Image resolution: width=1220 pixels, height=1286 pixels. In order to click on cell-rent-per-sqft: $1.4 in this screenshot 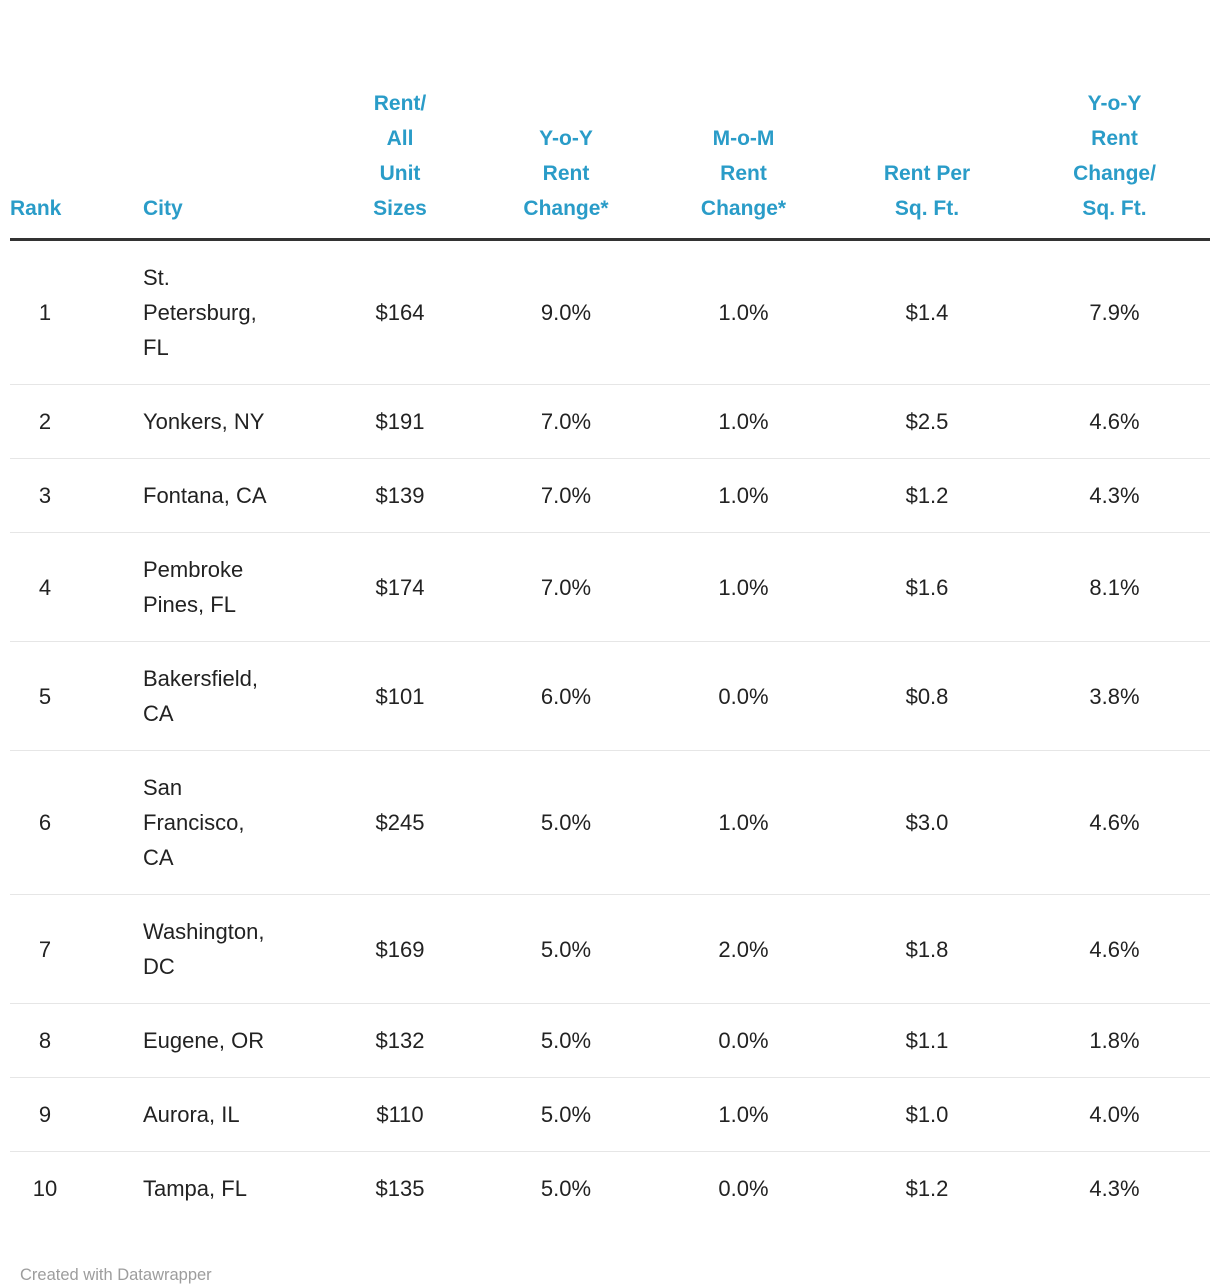, I will do `click(927, 312)`.